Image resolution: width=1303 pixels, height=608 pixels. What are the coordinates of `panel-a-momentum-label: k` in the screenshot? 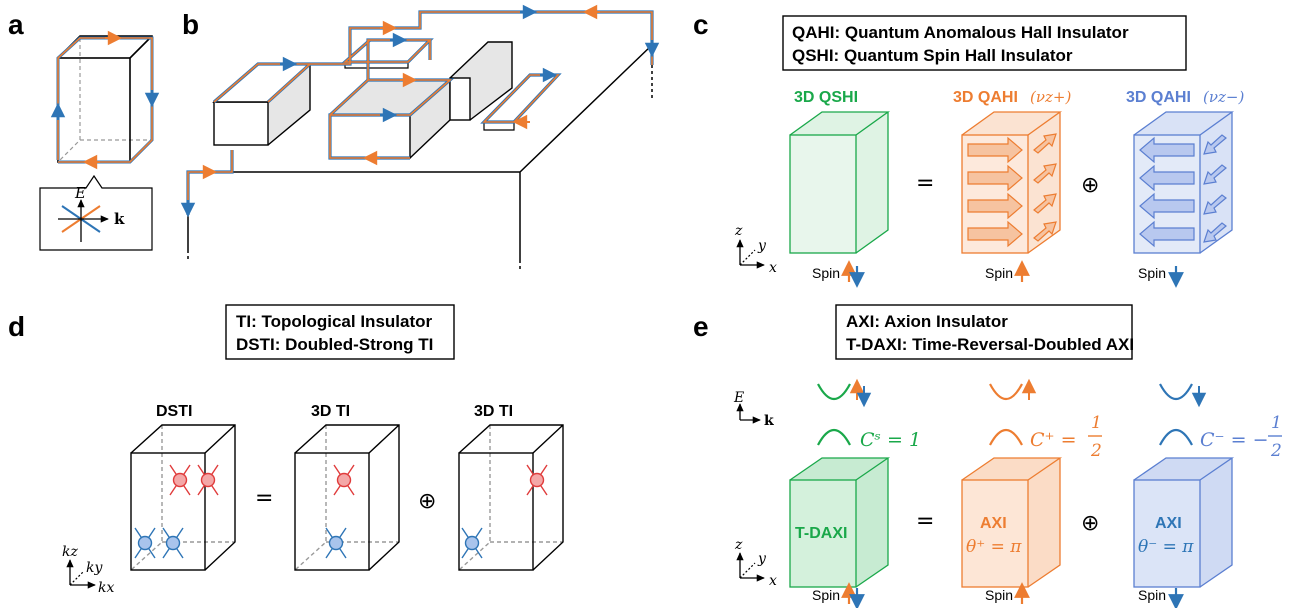 It's located at (119, 219).